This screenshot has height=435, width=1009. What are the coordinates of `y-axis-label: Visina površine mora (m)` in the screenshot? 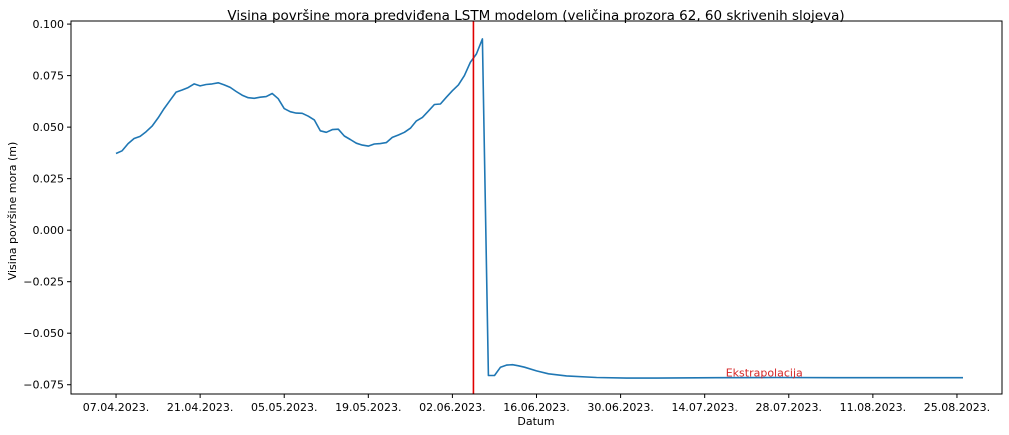 It's located at (12, 211).